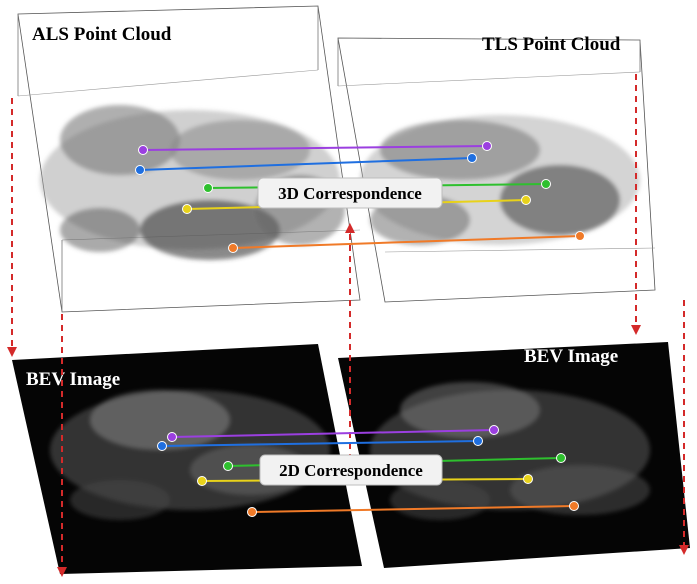 The width and height of the screenshot is (697, 584). I want to click on corr3d-line-orange, so click(406, 242).